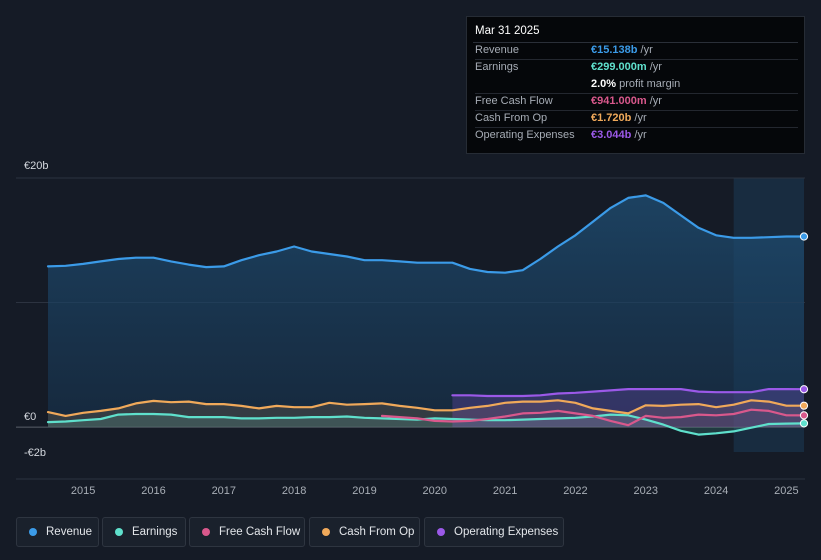 This screenshot has width=821, height=560. I want to click on x-axis-tick: 2018, so click(294, 491).